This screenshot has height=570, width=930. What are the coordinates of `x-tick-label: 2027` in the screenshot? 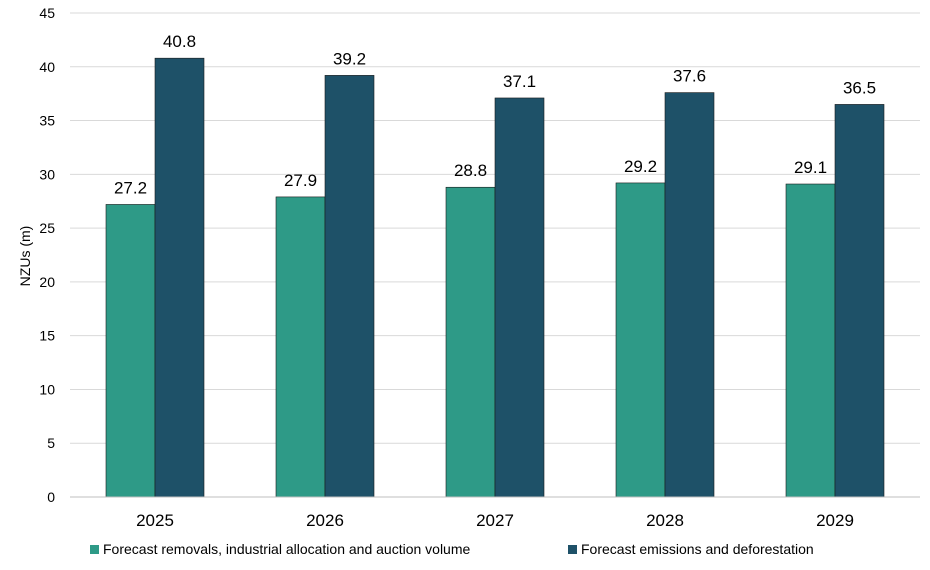 It's located at (495, 520).